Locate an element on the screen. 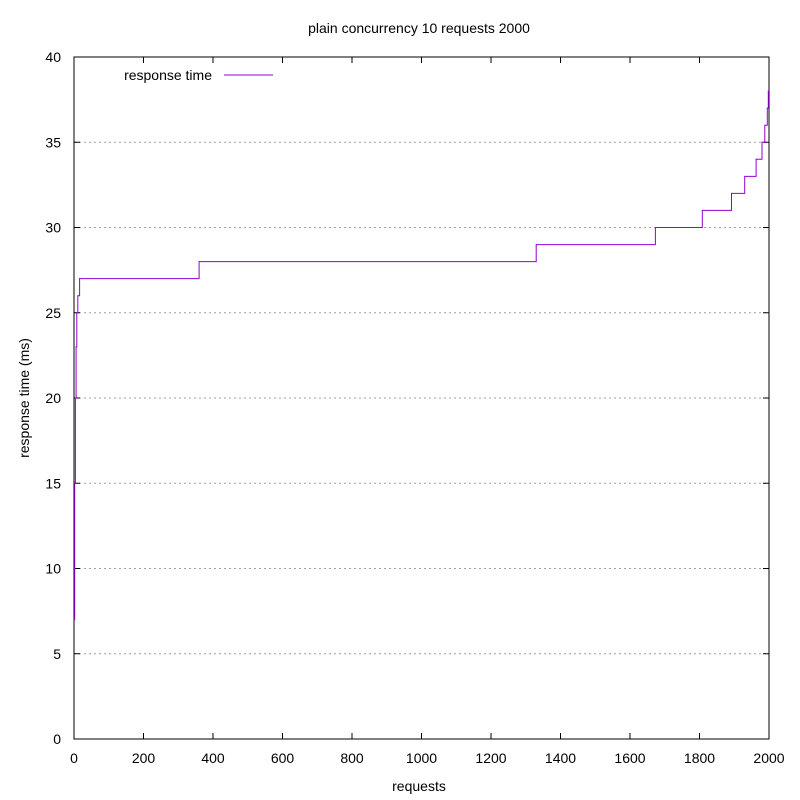  y-tick-label: 35 is located at coordinates (53, 142).